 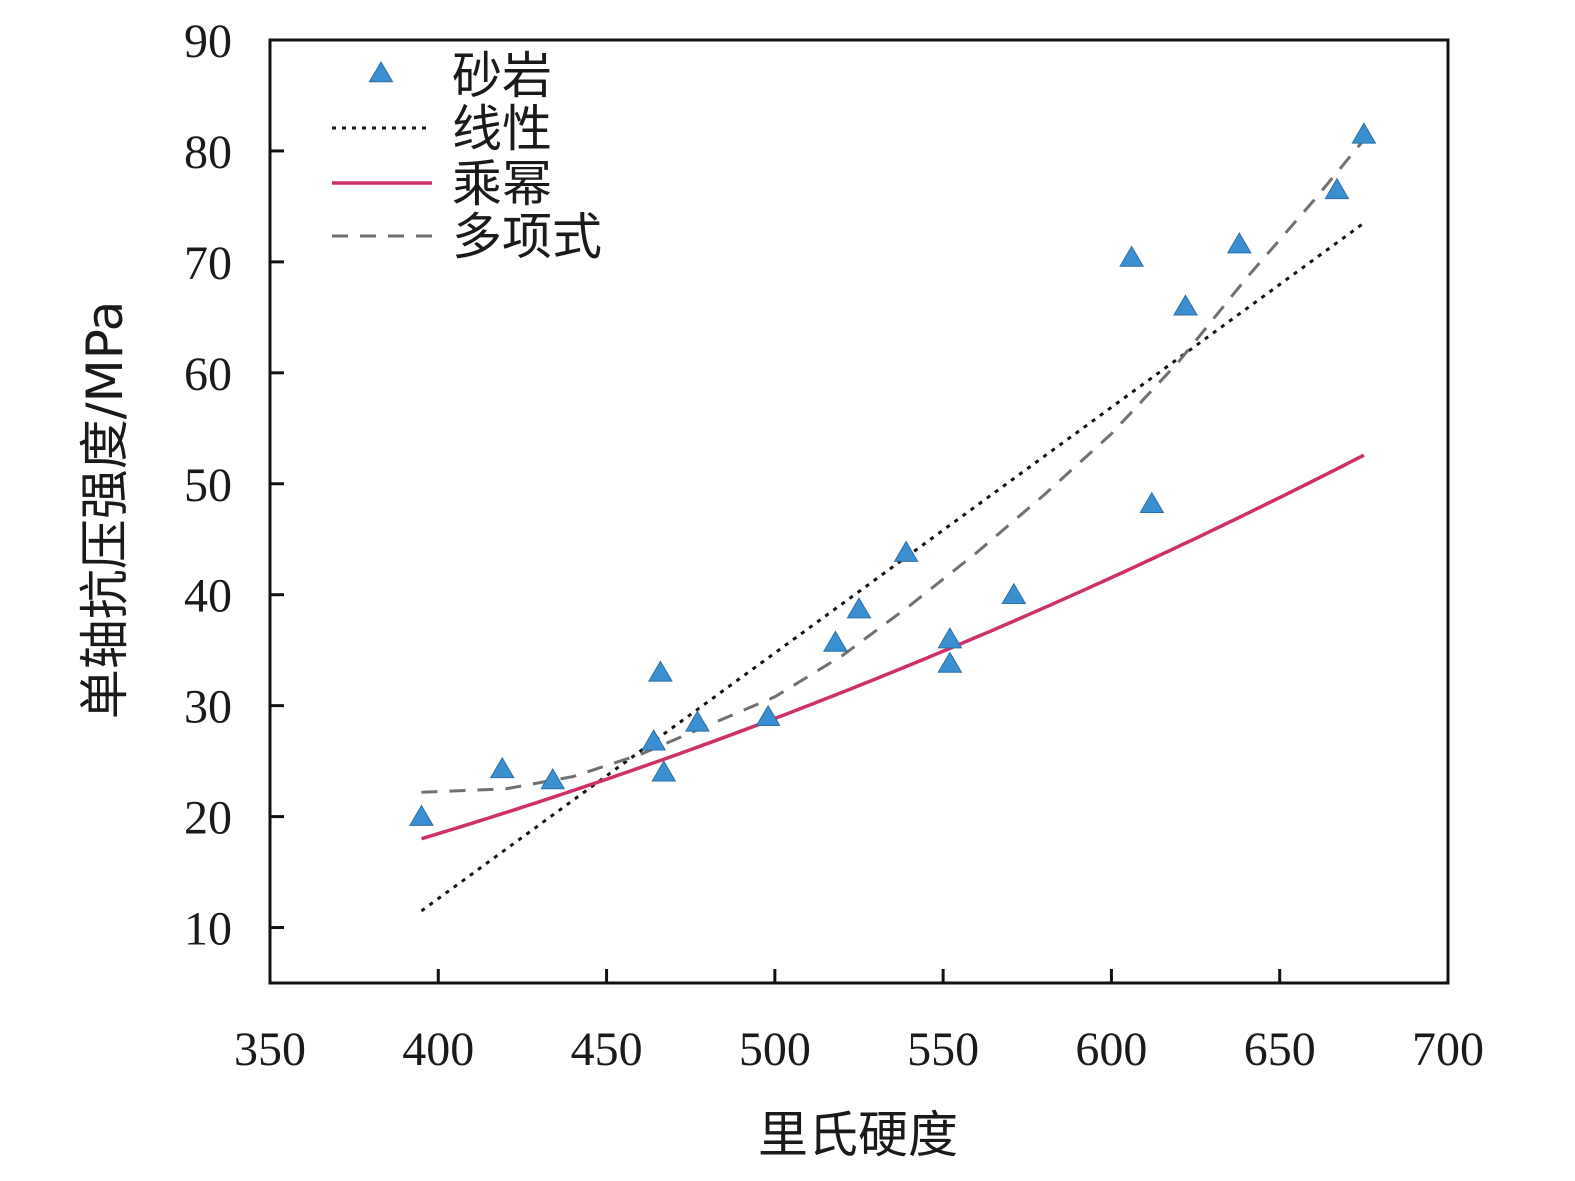 What do you see at coordinates (208, 929) in the screenshot?
I see `y-tick-label: 10` at bounding box center [208, 929].